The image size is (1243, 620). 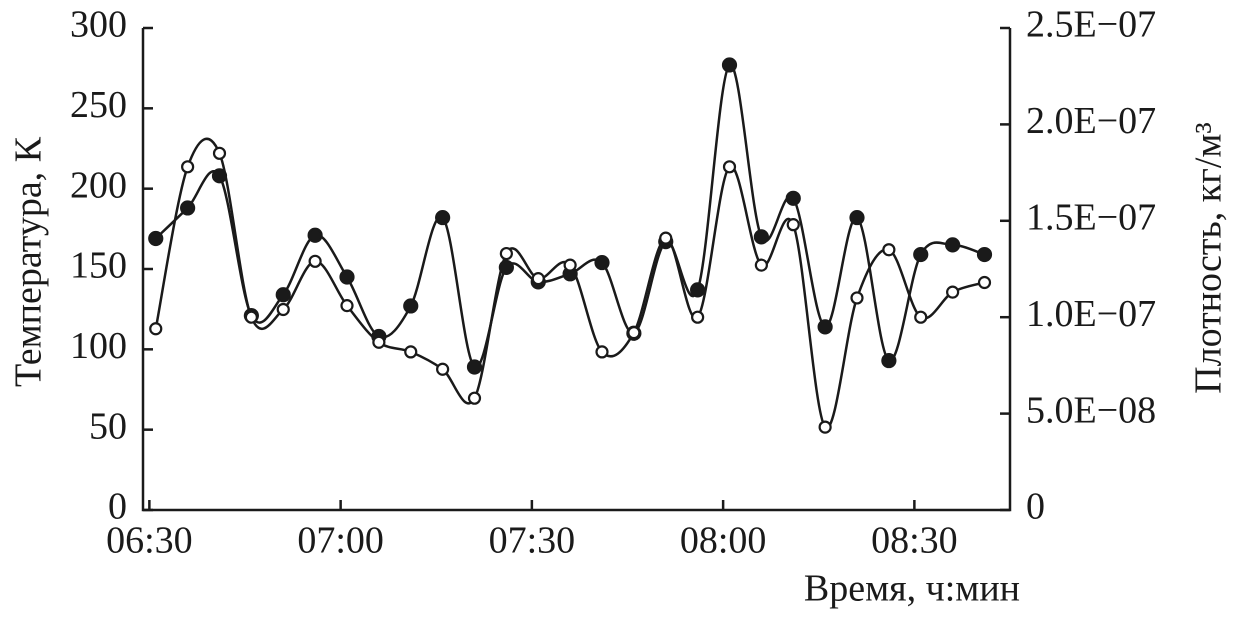 I want to click on x-tick-label: 06:30, so click(x=149, y=541).